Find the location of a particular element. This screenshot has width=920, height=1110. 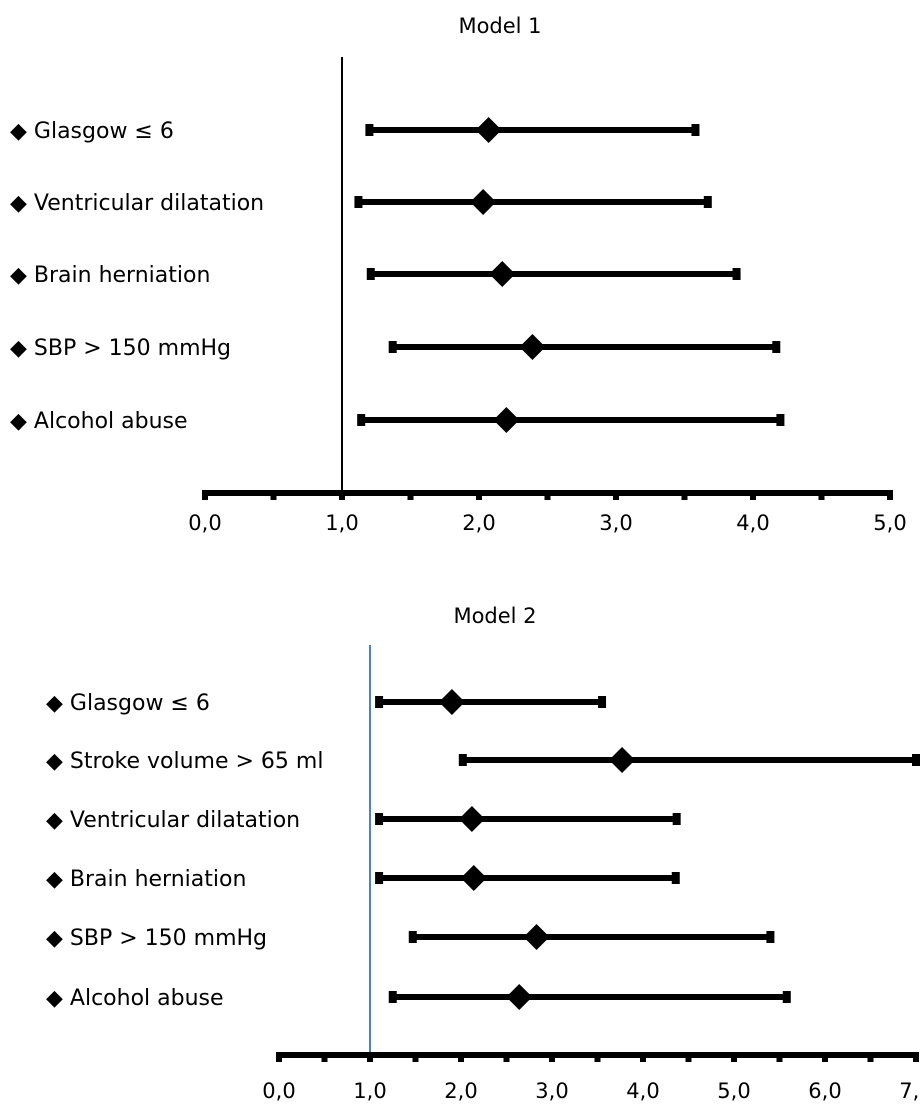

row-label: ◆ Stroke volume > 65 ml is located at coordinates (184, 761).